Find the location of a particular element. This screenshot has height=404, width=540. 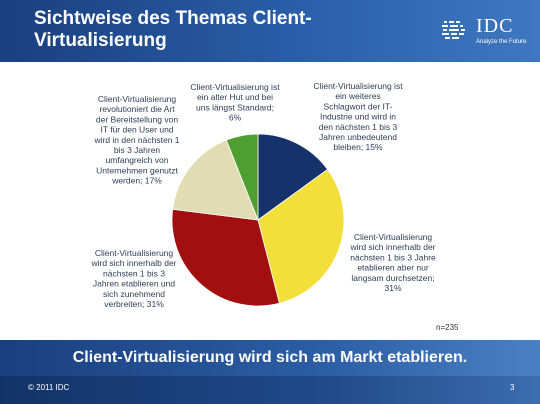

idc-logo-tagline: Analyze the Future is located at coordinates (501, 42).